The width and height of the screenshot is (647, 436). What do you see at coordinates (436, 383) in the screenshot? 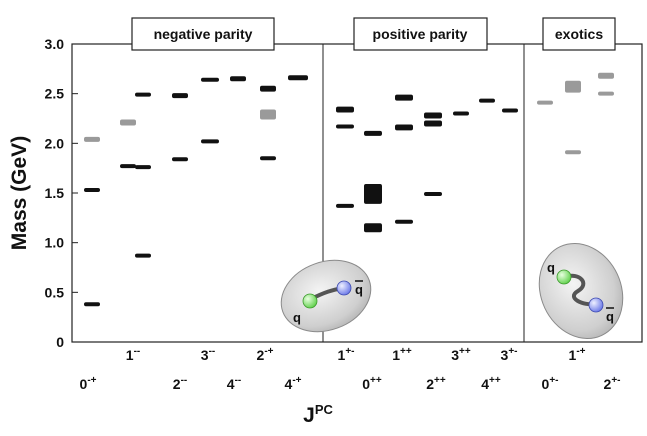
I see `jpc-label: 2++` at bounding box center [436, 383].